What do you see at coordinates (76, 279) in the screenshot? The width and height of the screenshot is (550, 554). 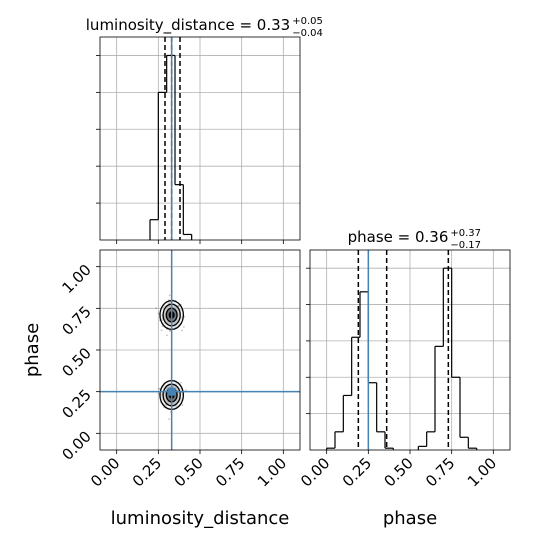 I see `y-tick-label: 1.00` at bounding box center [76, 279].